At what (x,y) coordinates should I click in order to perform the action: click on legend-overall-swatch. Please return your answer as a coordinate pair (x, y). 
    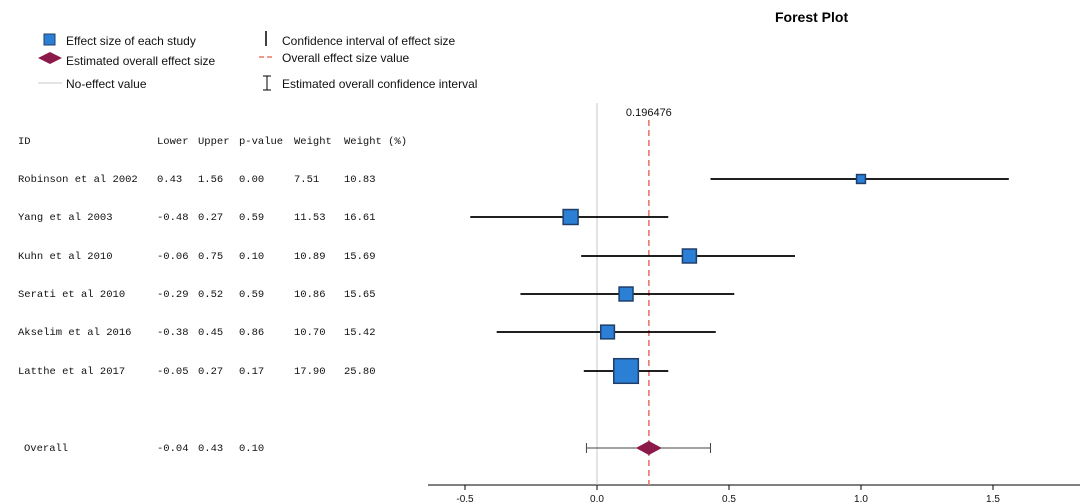
    Looking at the image, I should click on (50, 58).